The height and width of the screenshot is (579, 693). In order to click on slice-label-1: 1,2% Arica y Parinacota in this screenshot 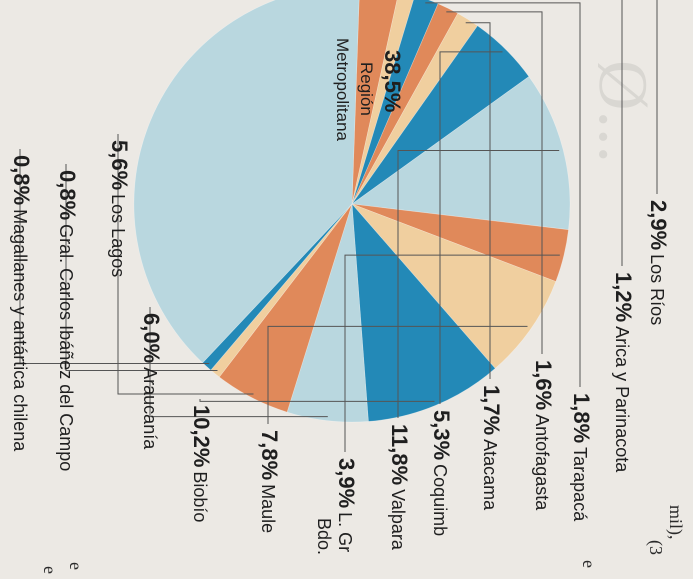, I will do `click(623, 372)`.